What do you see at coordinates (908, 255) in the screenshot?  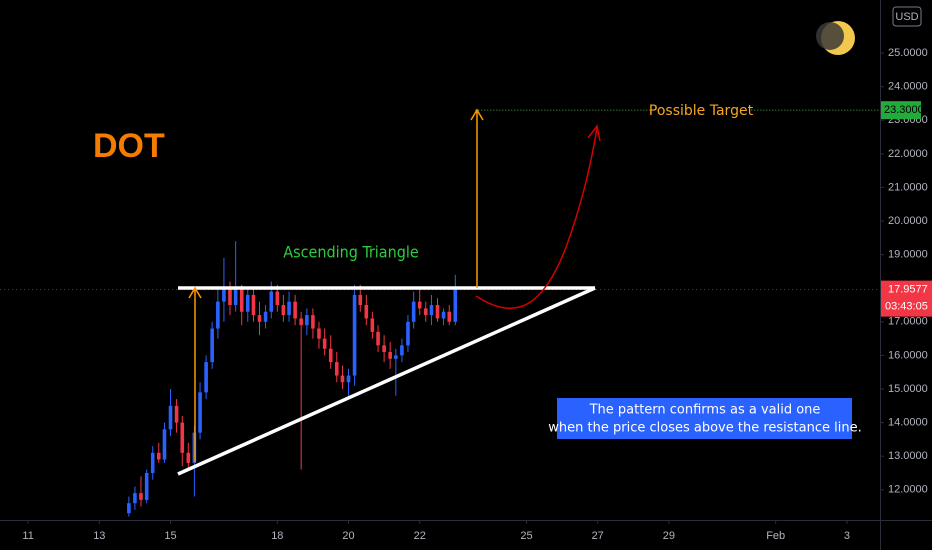 I see `y-tick-label: 19.0000` at bounding box center [908, 255].